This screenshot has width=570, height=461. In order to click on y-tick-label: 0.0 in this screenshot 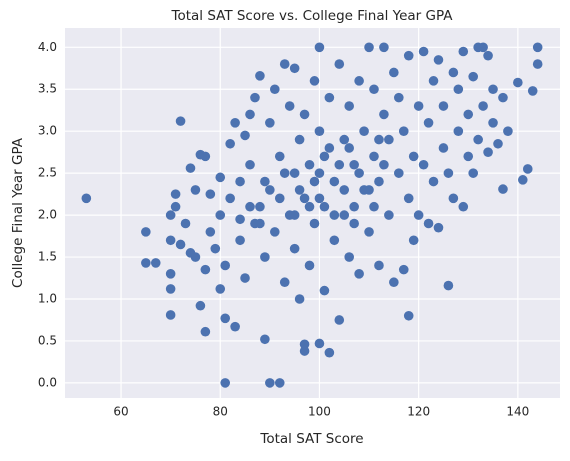, I will do `click(47, 382)`.